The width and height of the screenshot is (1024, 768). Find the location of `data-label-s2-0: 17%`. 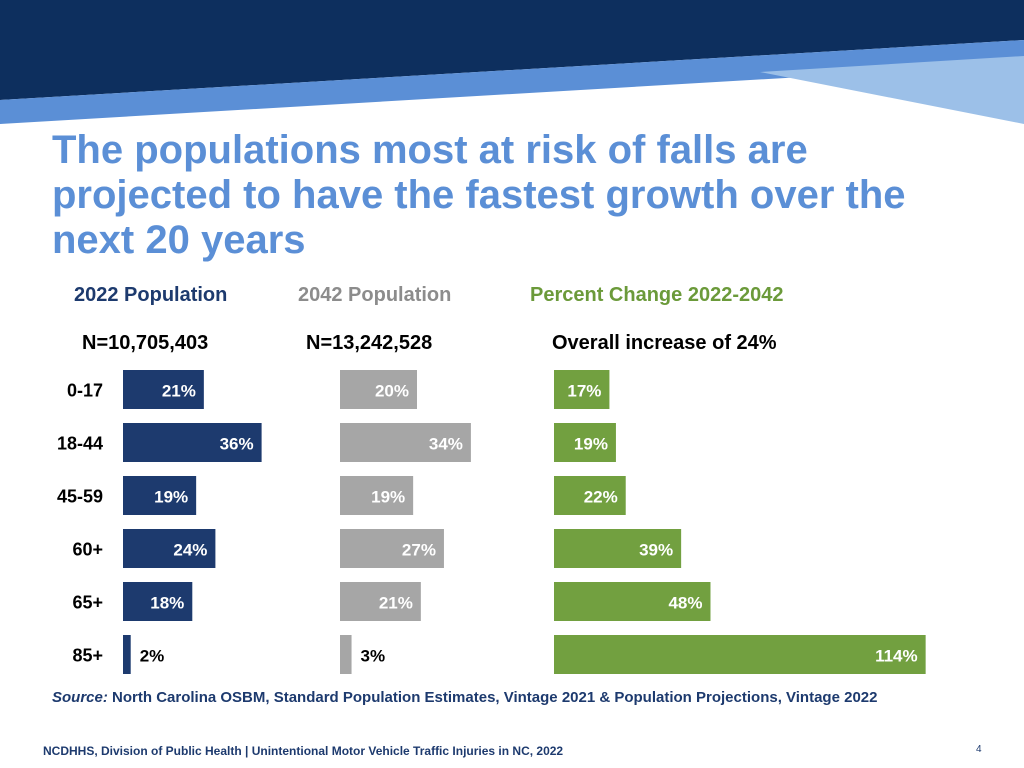

data-label-s2-0: 17% is located at coordinates (584, 391).